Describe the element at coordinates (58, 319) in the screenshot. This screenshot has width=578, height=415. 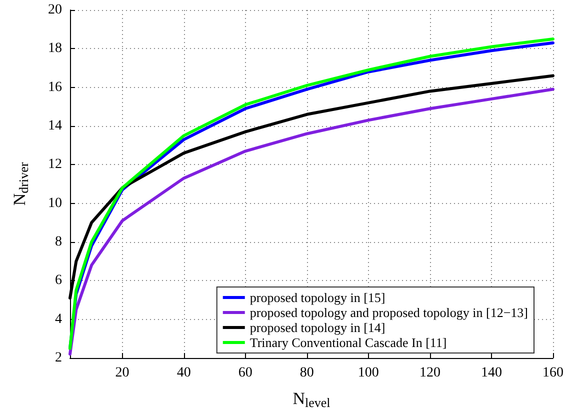
I see `y-tick-label: 4` at that location.